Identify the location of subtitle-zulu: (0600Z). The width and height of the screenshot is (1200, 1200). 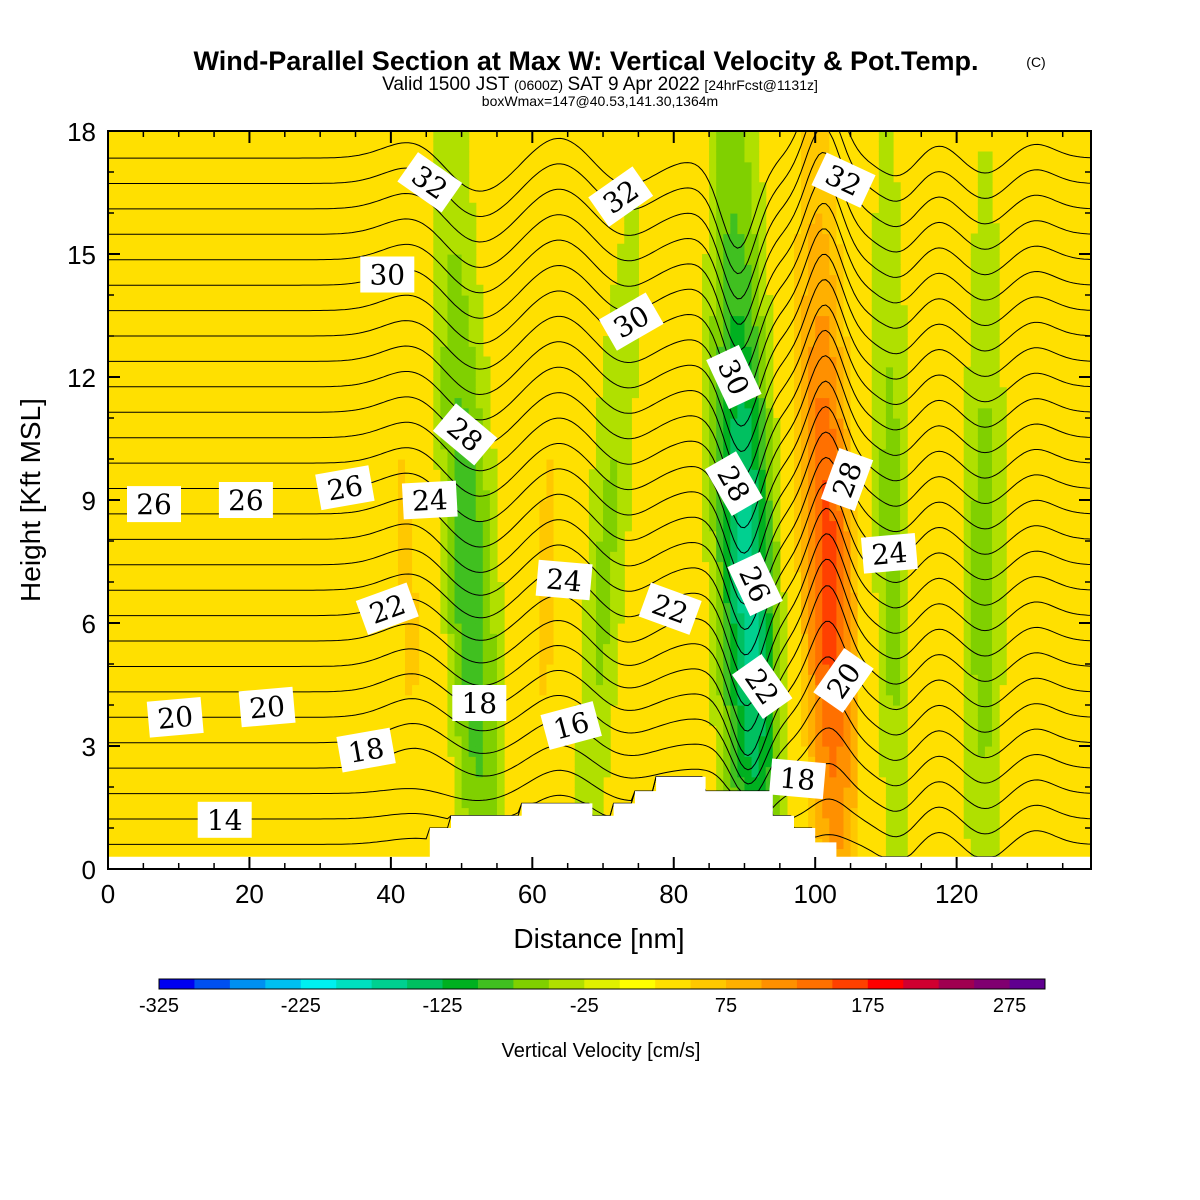
(538, 85).